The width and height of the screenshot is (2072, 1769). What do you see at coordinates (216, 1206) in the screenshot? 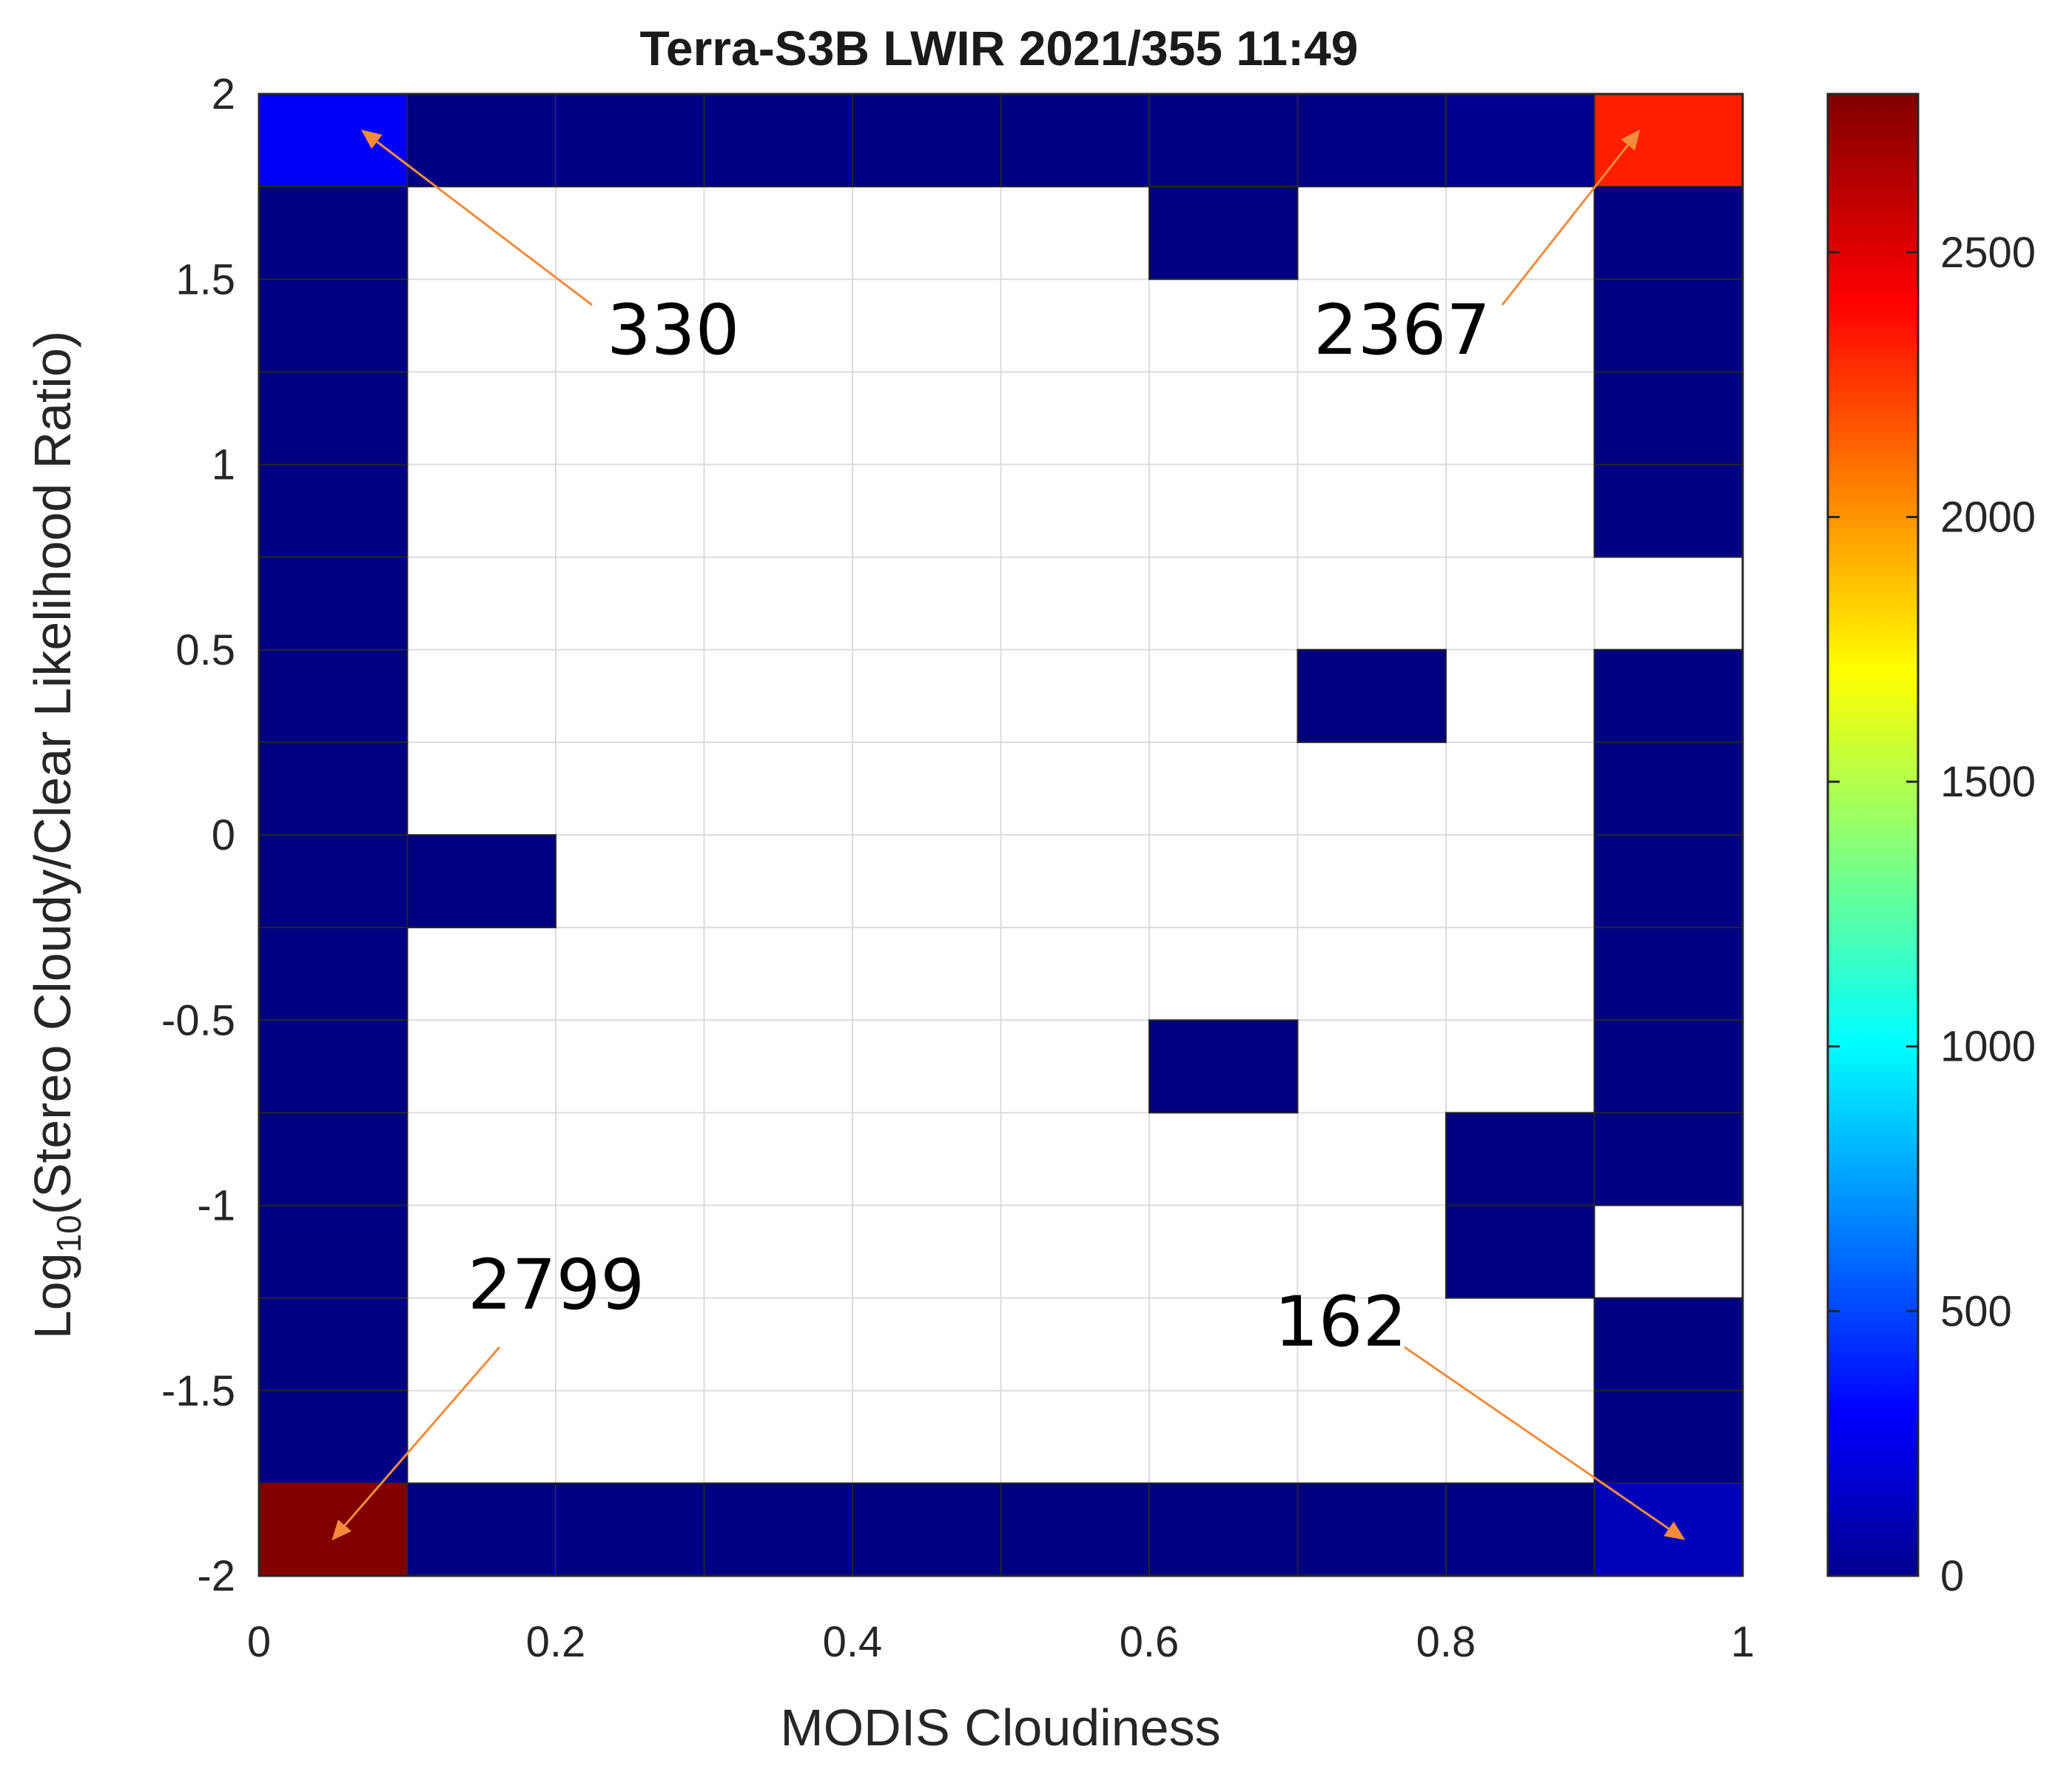
I see `y-tick-label: -1` at bounding box center [216, 1206].